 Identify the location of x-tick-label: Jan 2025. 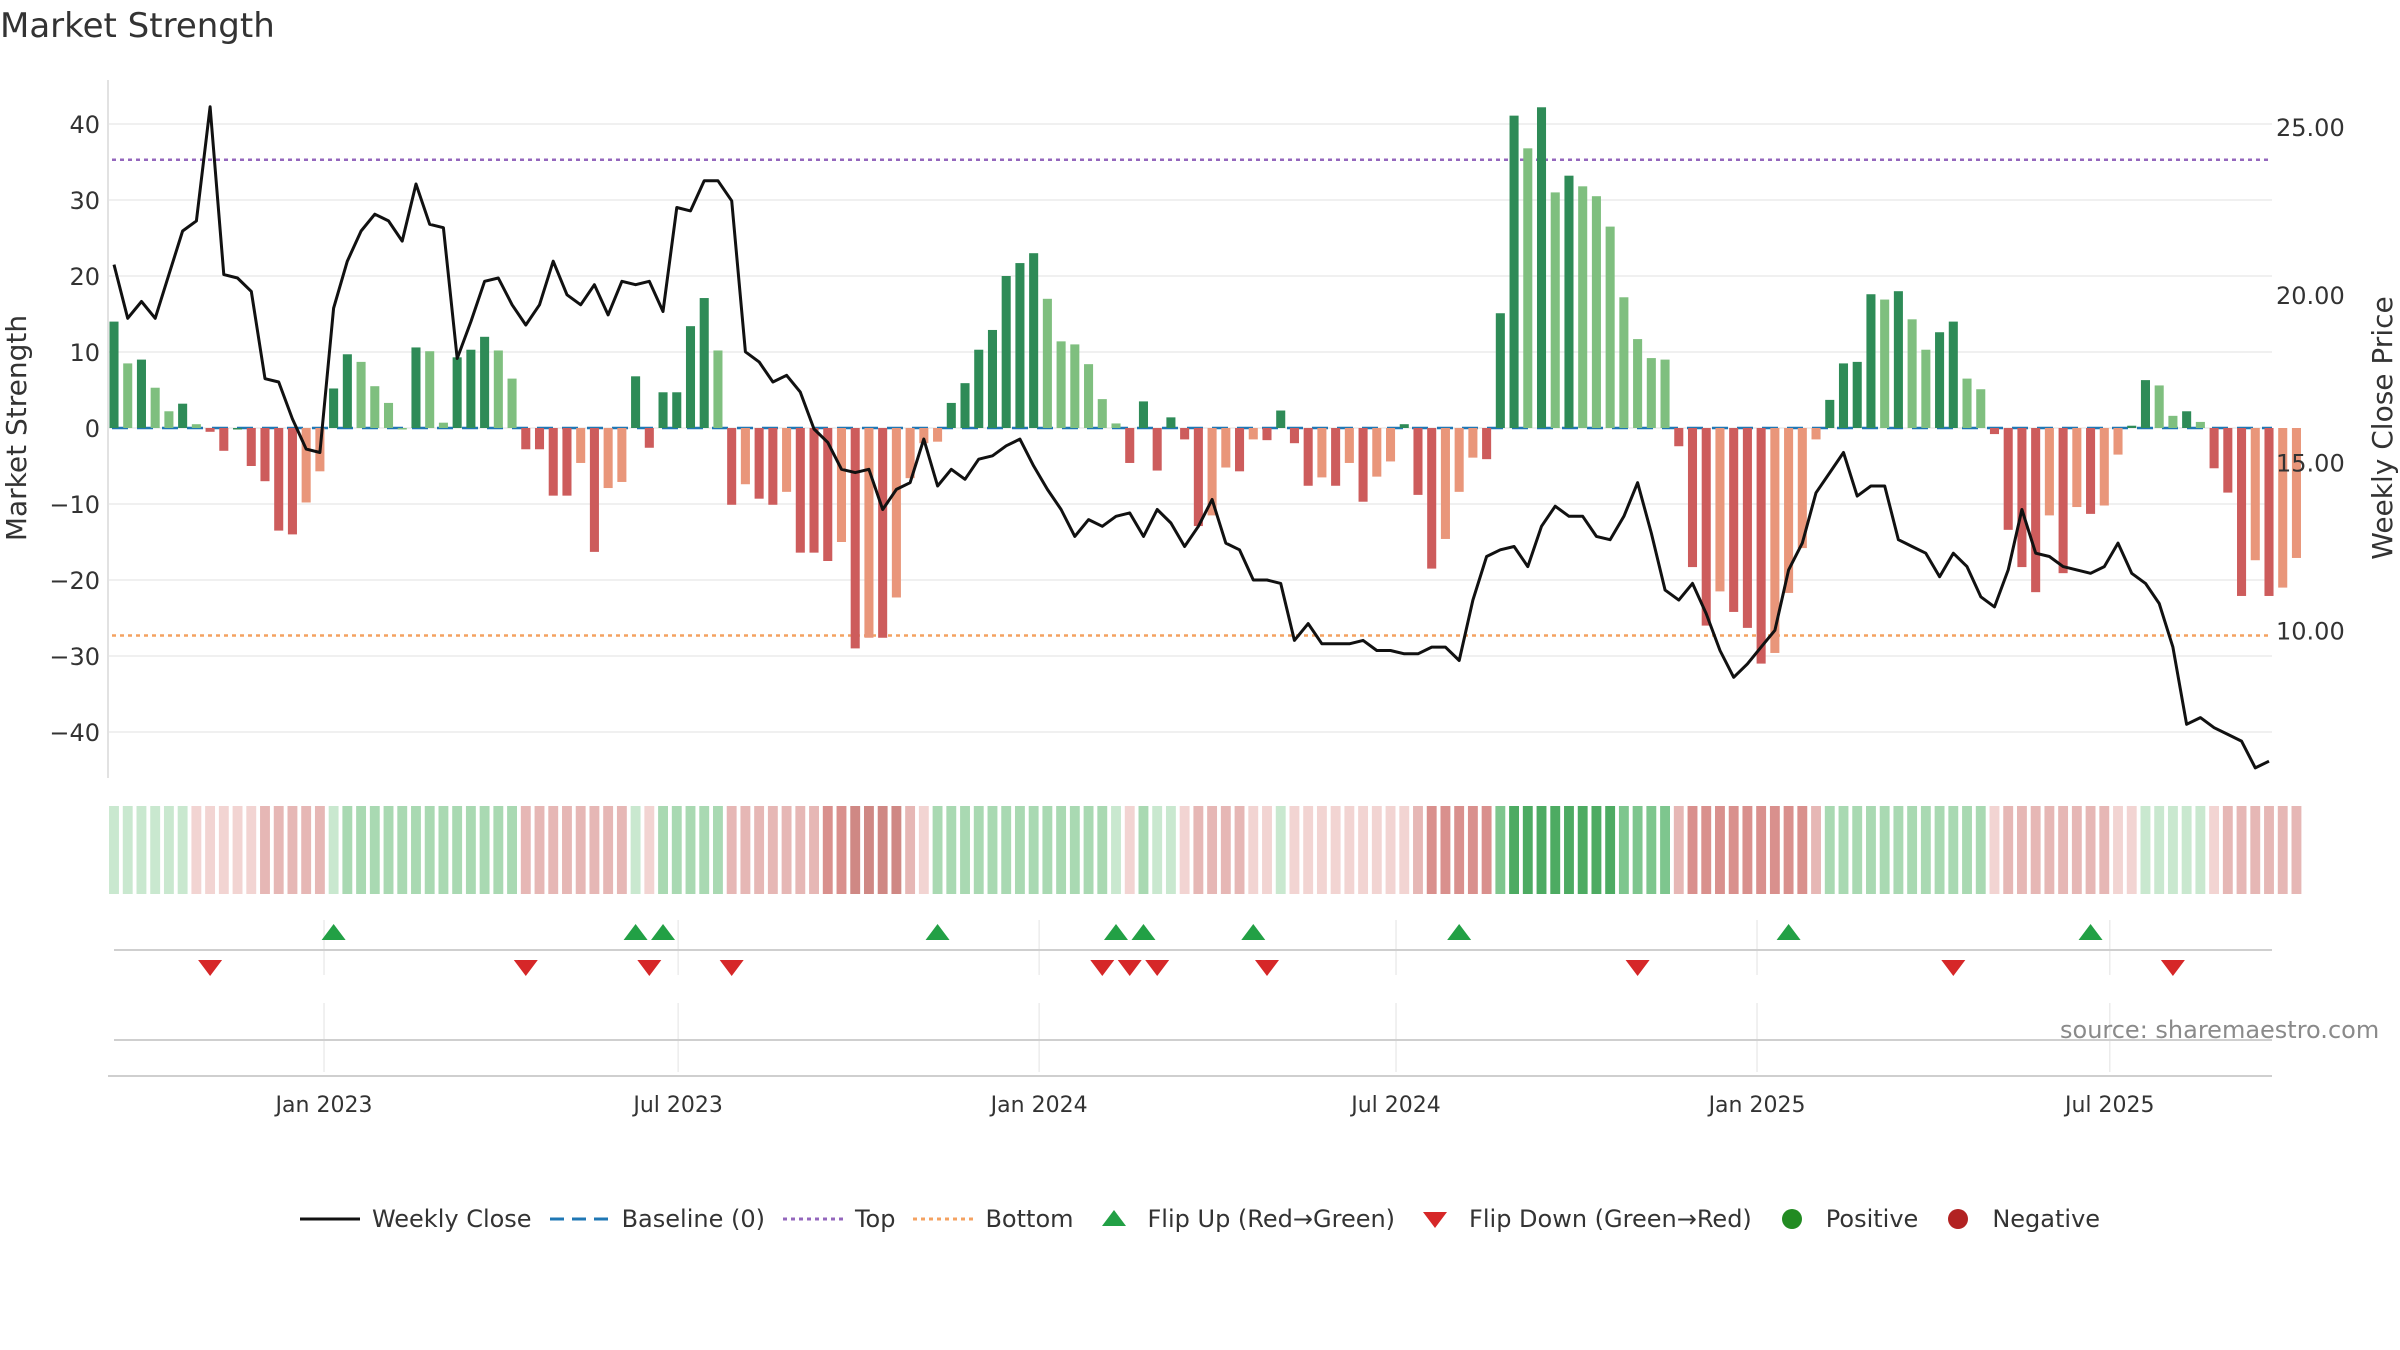
(1756, 1105).